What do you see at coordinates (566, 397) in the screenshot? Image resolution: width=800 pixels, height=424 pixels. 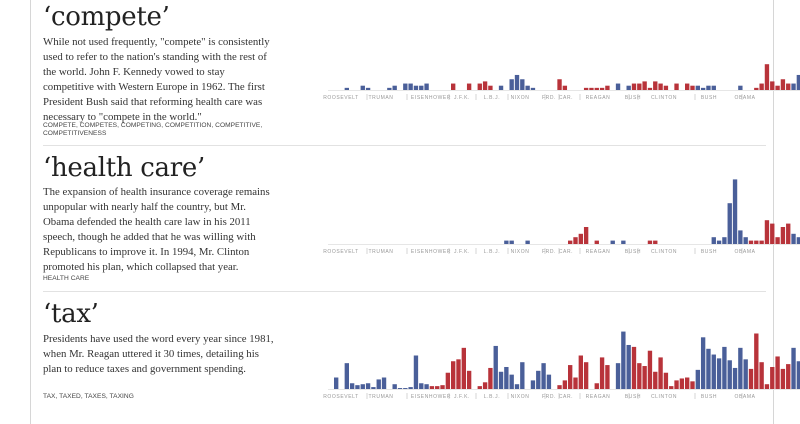 I see `president-tick-label: CAR.` at bounding box center [566, 397].